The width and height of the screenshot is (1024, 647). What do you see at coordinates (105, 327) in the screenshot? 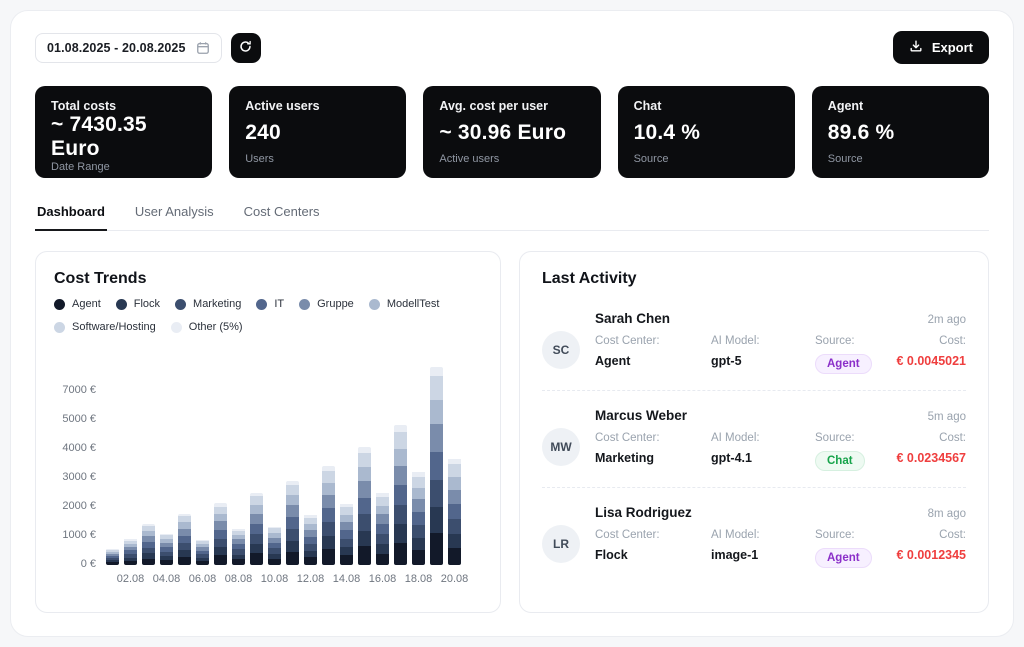
I see `legend-item-software-hosting: Software/Hosting` at bounding box center [105, 327].